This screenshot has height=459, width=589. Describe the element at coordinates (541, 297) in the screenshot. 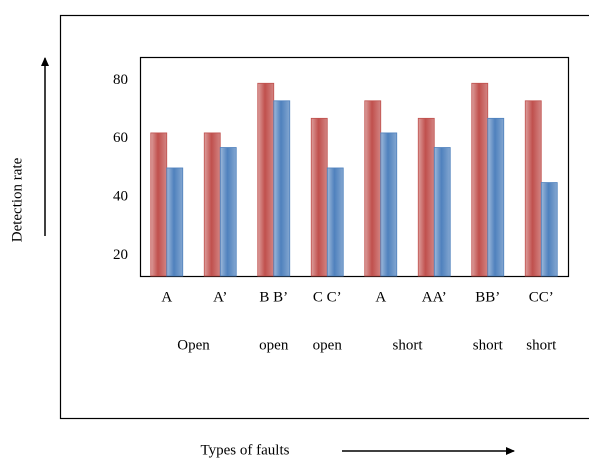

I see `x-tick-label: CC’` at that location.